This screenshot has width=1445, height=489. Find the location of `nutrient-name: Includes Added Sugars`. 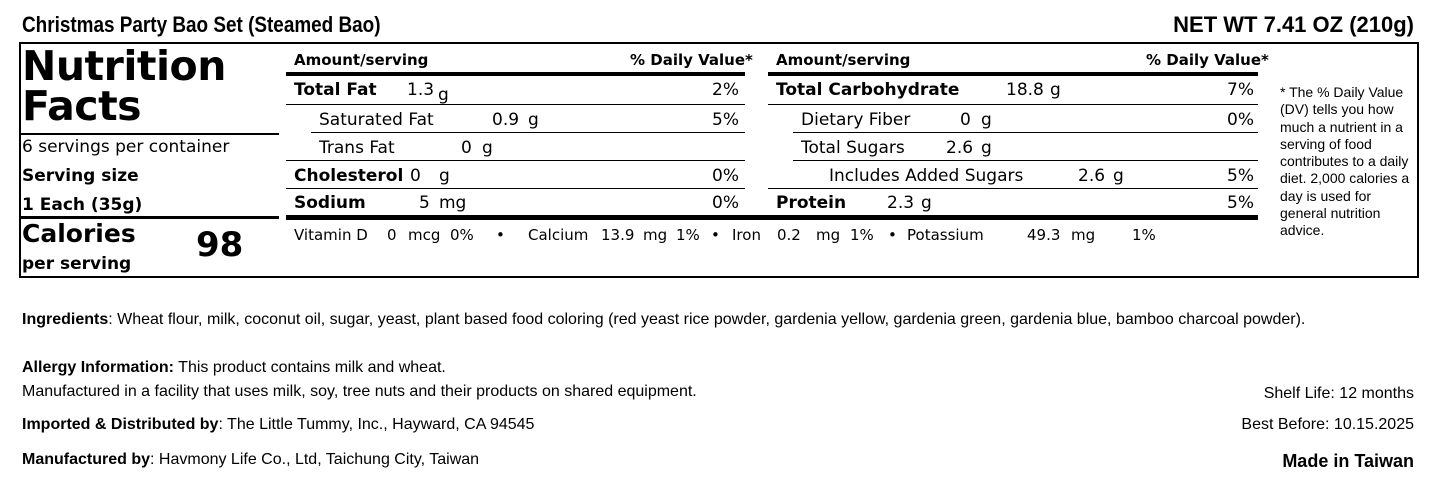

nutrient-name: Includes Added Sugars is located at coordinates (926, 176).